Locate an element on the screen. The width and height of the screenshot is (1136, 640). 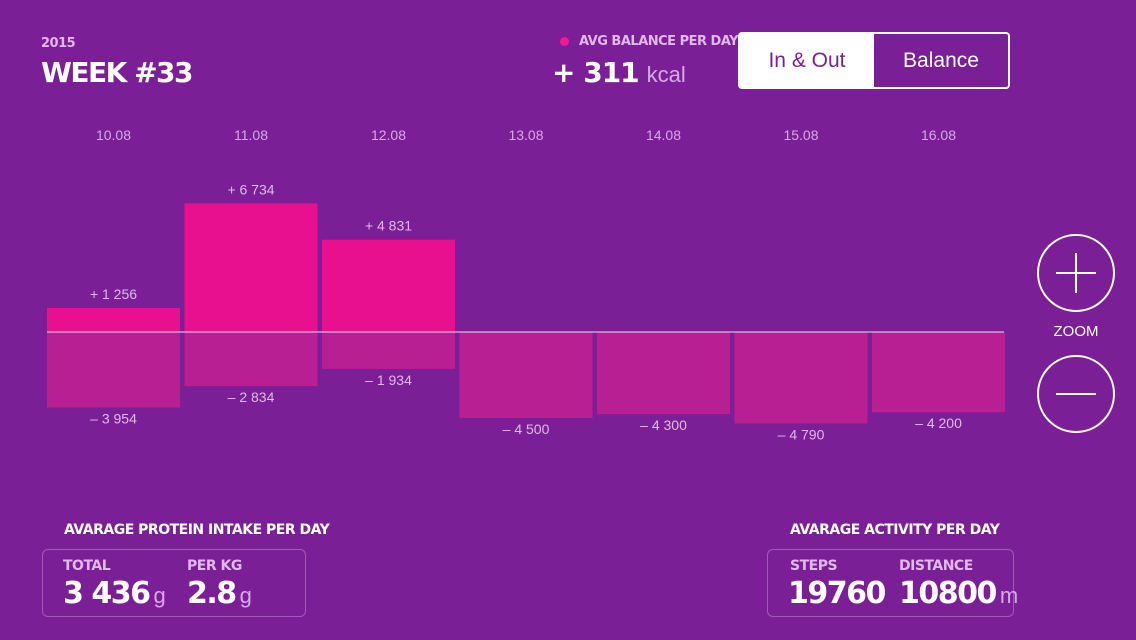
protein-section-title: AVARAGE PROTEIN INTAKE PER DAY is located at coordinates (197, 530).